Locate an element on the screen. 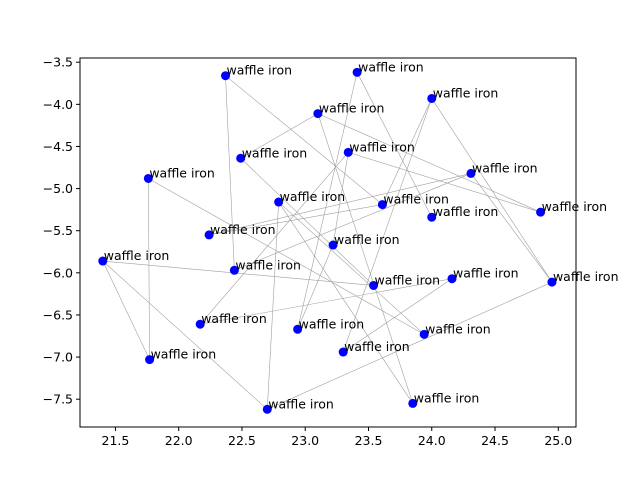 This screenshot has width=640, height=480. y-axis-ticks: −3.5 −4.0 −4.5 −5.0 −5.5 −6.0 −6.5 −7.0 −7.5 is located at coordinates (61, 231).